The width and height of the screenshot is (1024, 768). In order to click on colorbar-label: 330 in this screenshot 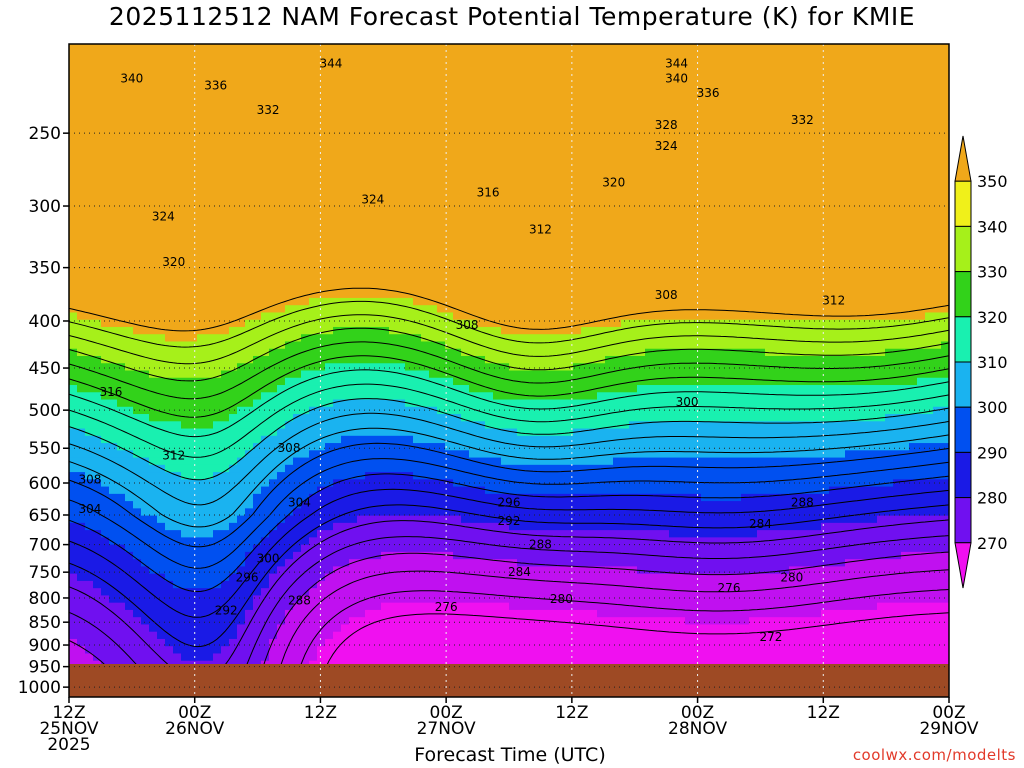, I will do `click(992, 272)`.